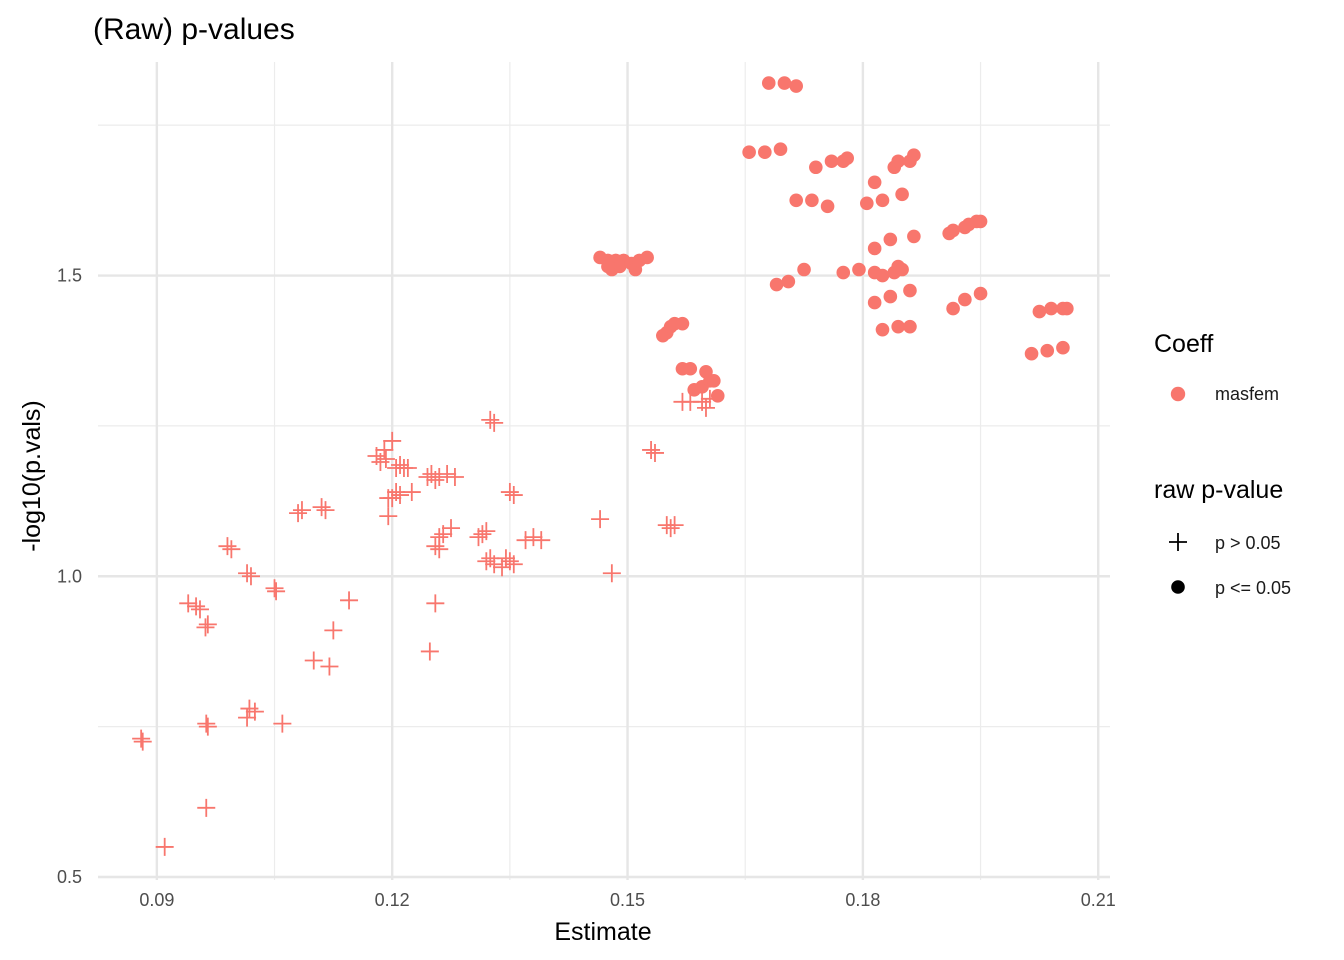 The height and width of the screenshot is (960, 1344). I want to click on legend-label-masfem: masfem, so click(1247, 394).